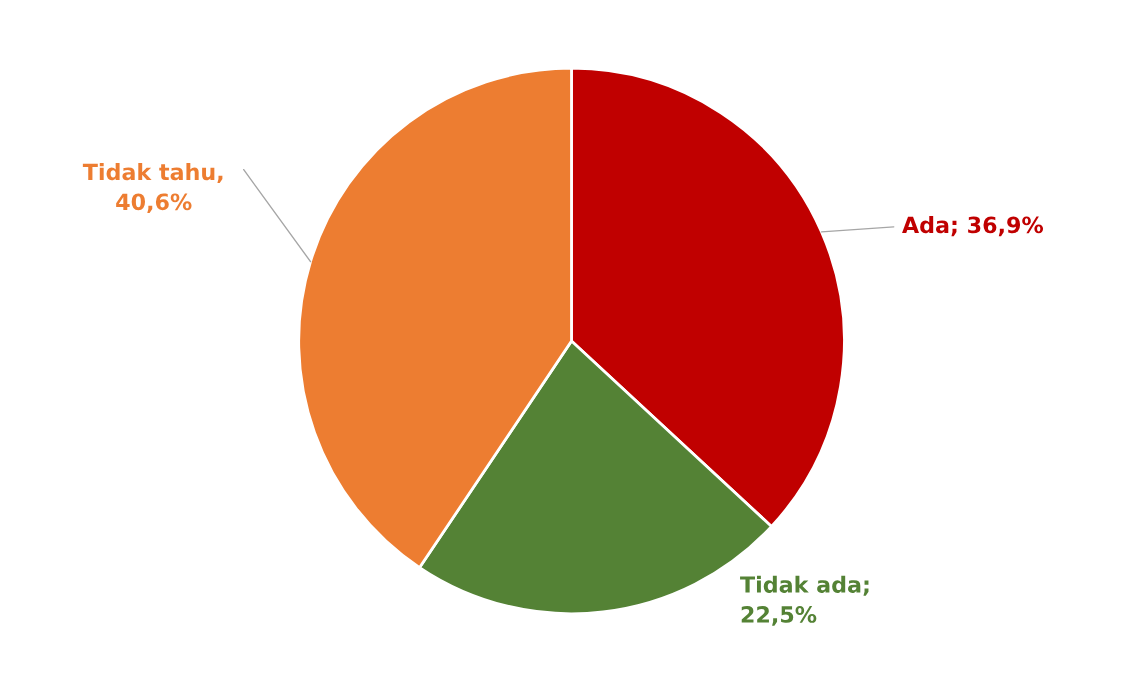 The width and height of the screenshot is (1143, 682). Describe the element at coordinates (152, 188) in the screenshot. I see `slice-label: Tidak tahu, 40,6%` at that location.